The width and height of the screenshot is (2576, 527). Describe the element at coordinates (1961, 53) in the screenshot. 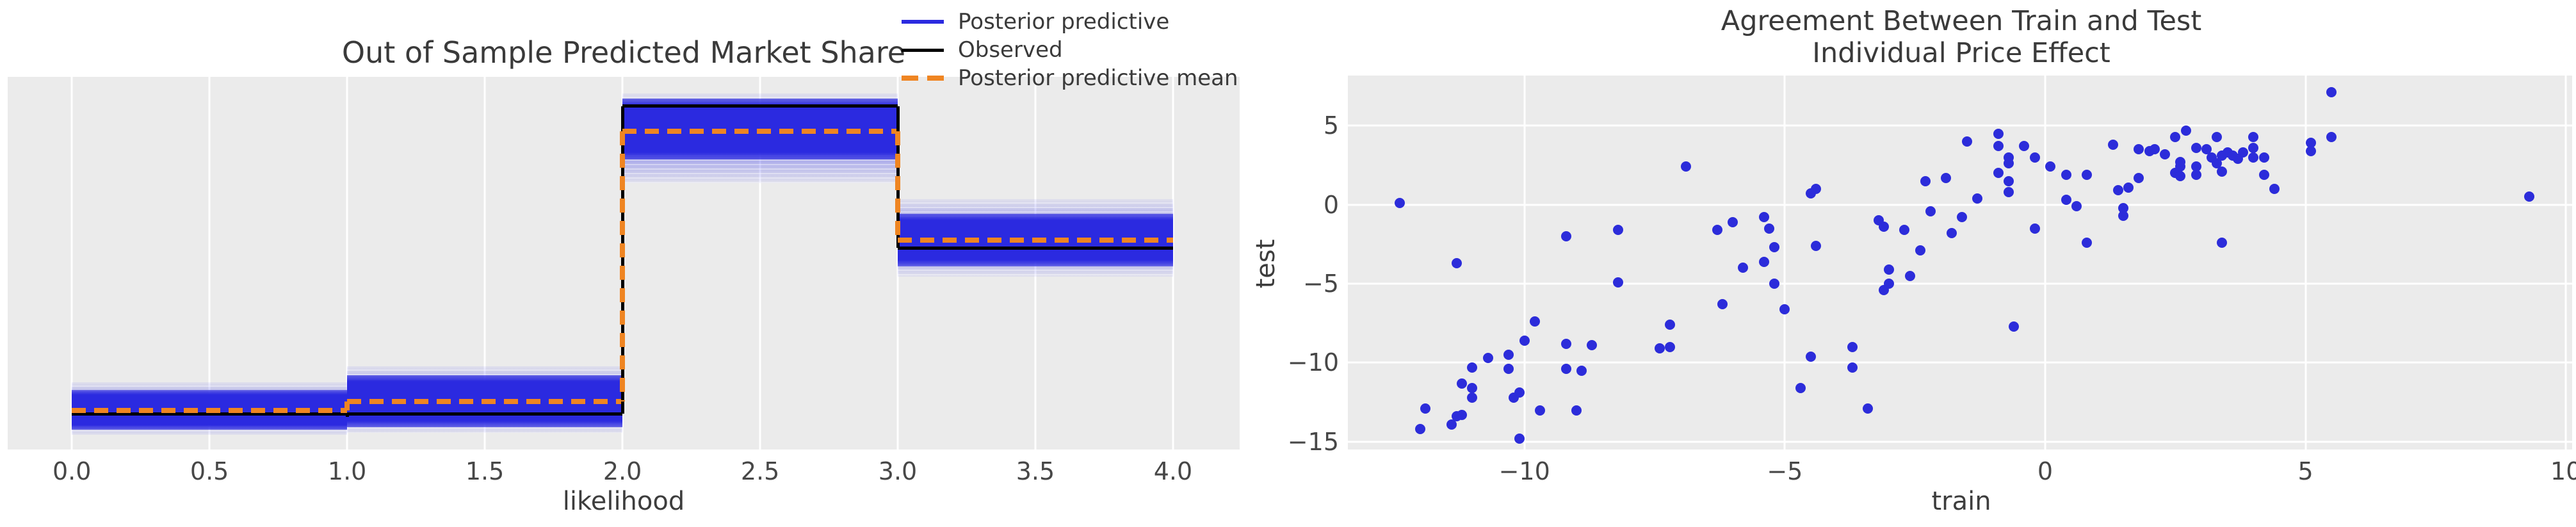

I see `right-plot-title-line2: Individual Price Effect` at that location.